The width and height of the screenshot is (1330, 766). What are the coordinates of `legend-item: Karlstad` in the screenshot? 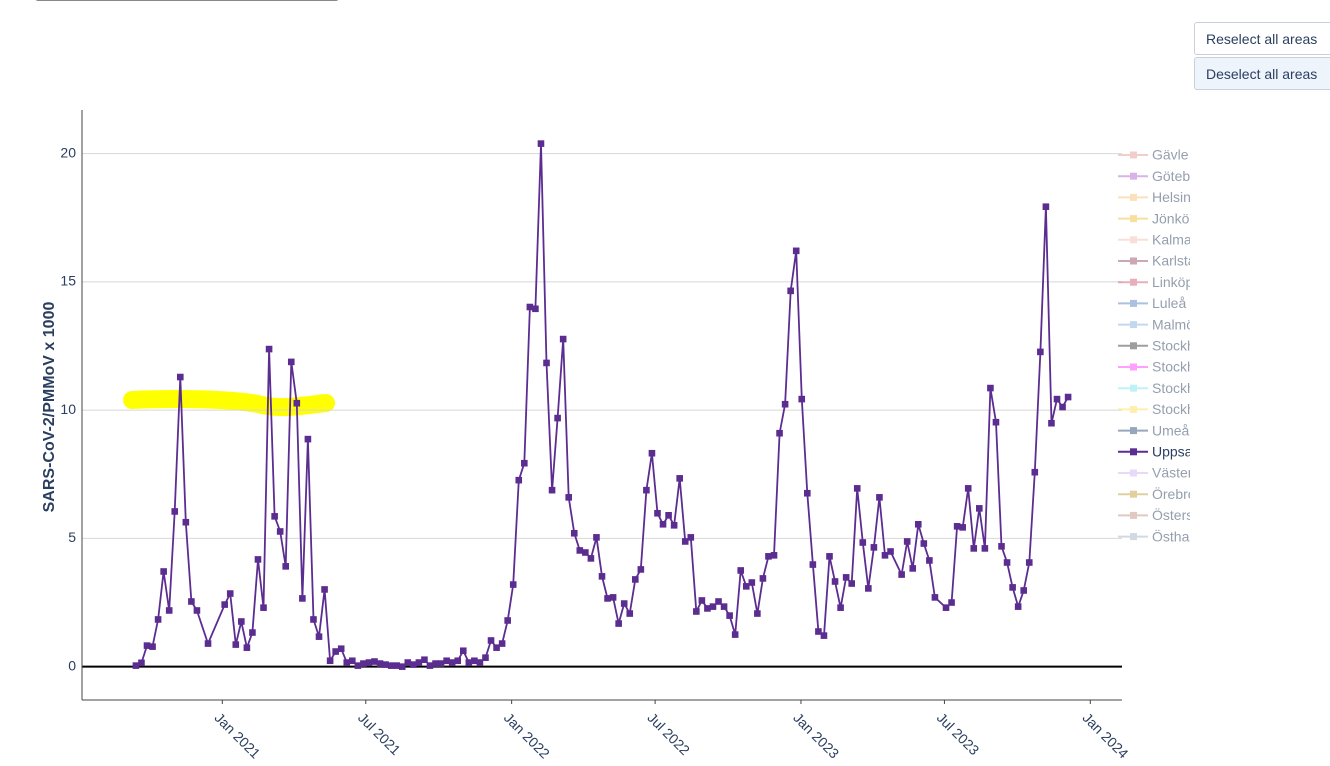 It's located at (1154, 261).